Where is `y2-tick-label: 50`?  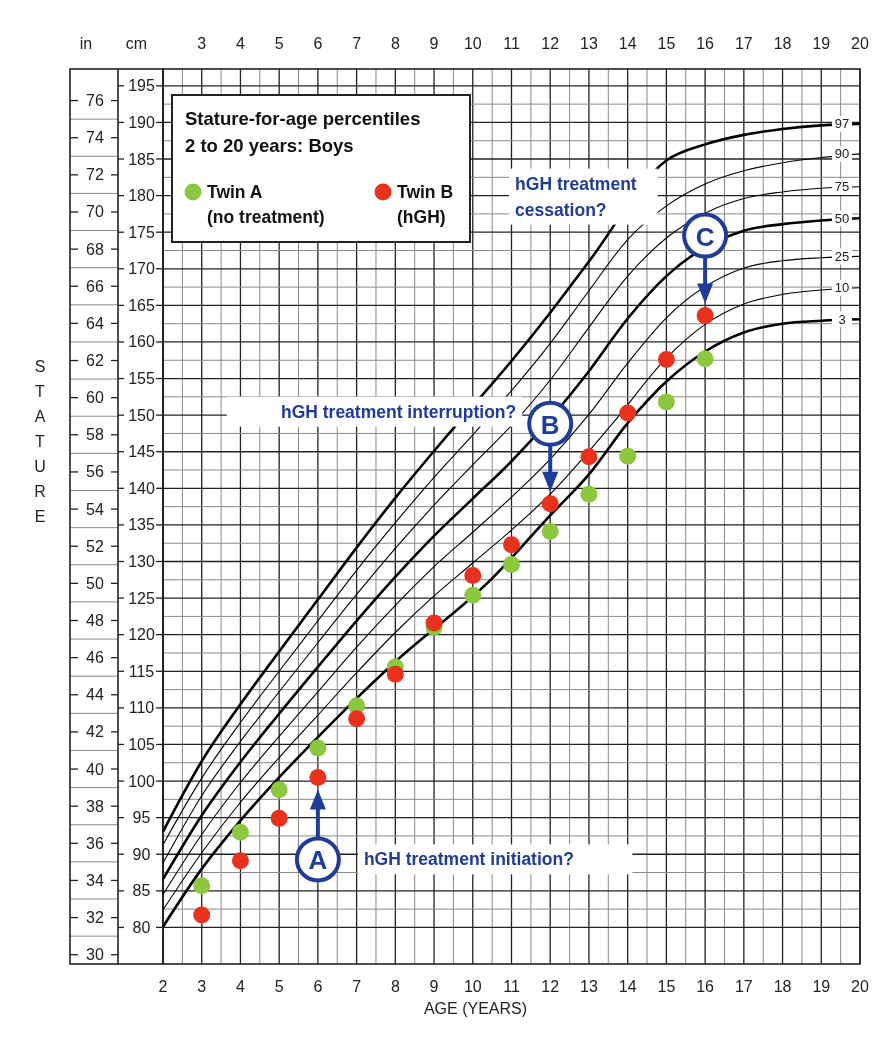
y2-tick-label: 50 is located at coordinates (95, 583).